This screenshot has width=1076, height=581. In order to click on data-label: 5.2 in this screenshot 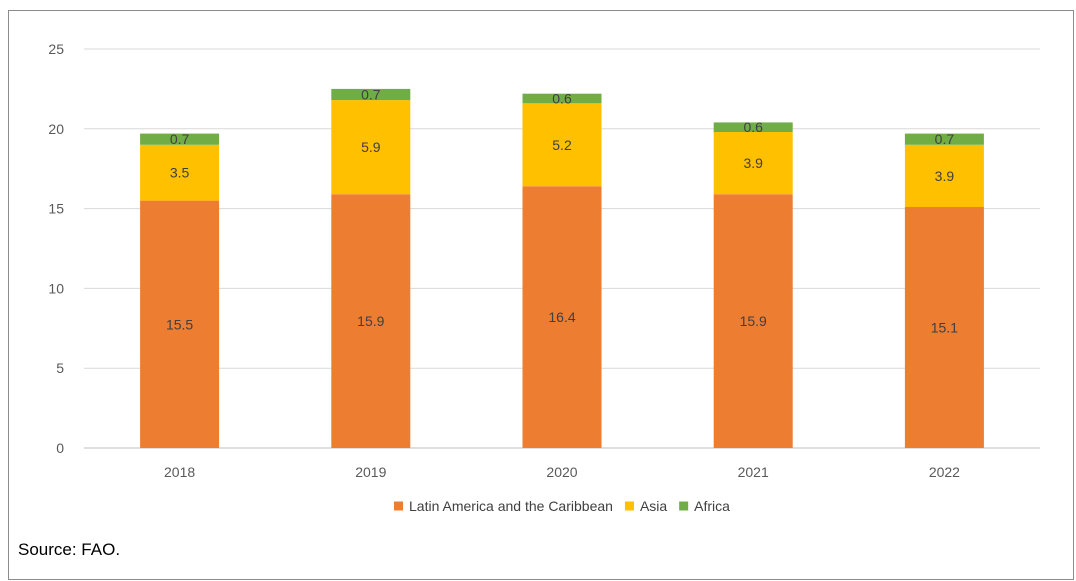, I will do `click(562, 145)`.